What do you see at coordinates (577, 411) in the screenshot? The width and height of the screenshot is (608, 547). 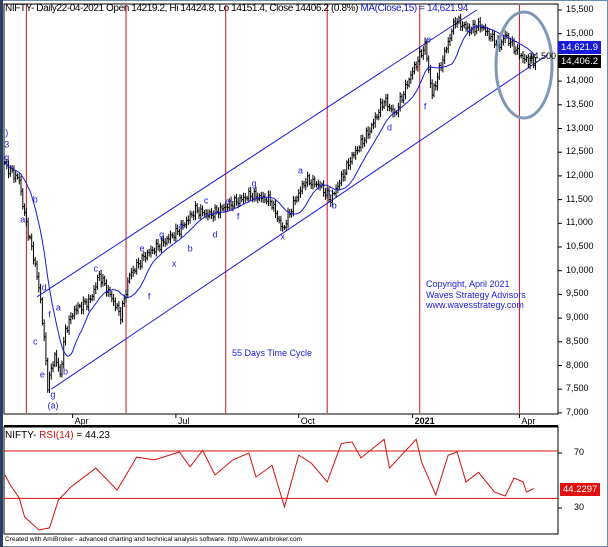 I see `price-axis-label: 7,000` at bounding box center [577, 411].